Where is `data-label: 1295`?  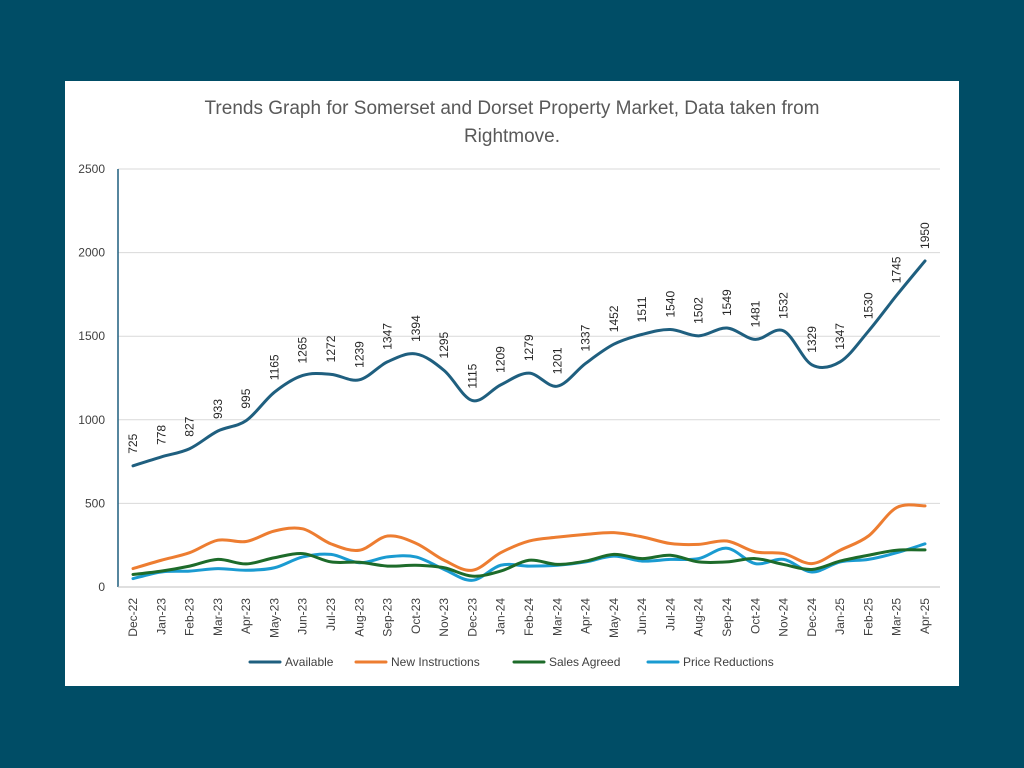 data-label: 1295 is located at coordinates (444, 344).